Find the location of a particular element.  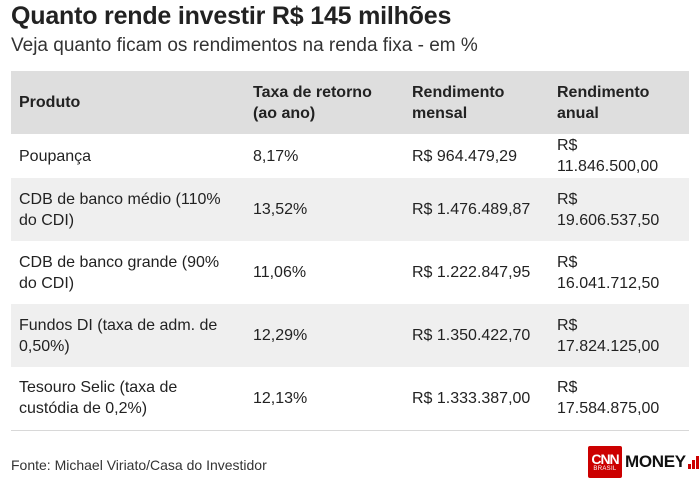

cell-taxa: 12,29% is located at coordinates (324, 335).